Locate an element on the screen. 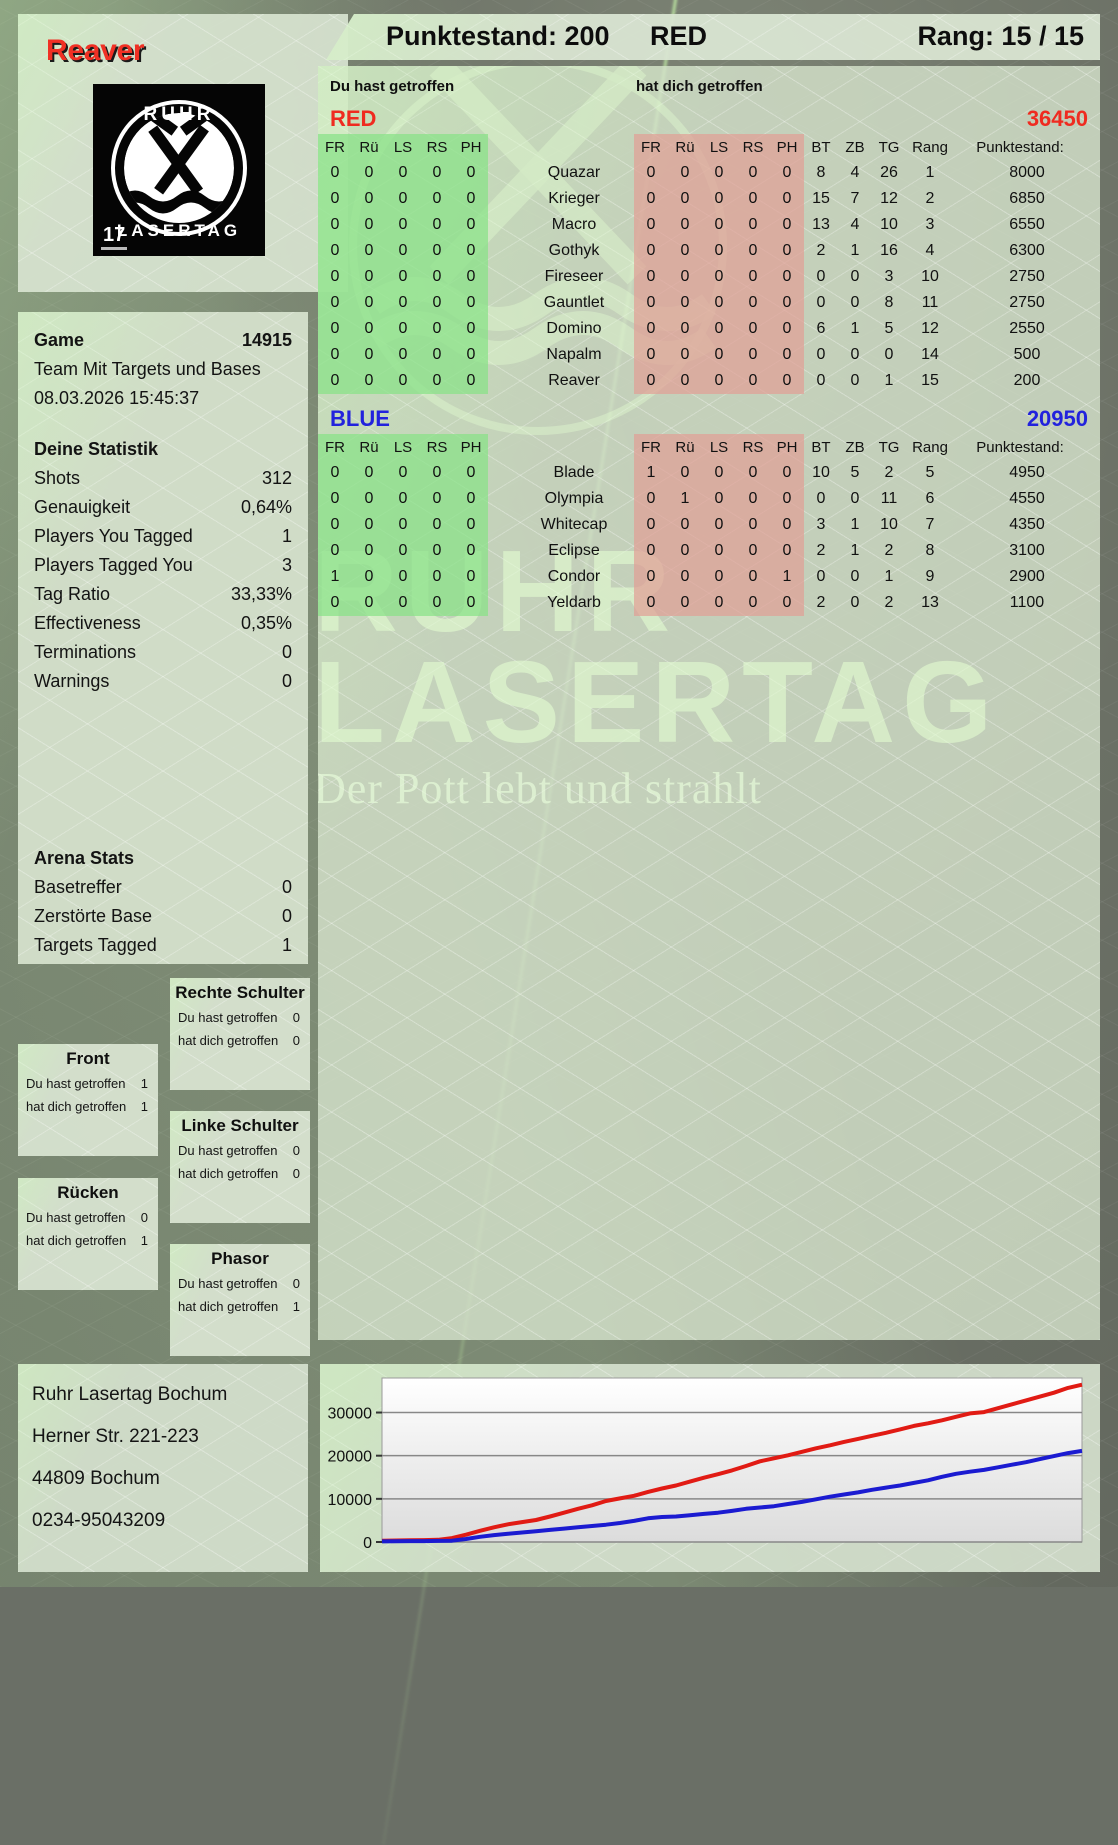 The image size is (1118, 1845). cell-bt: 10 is located at coordinates (821, 472).